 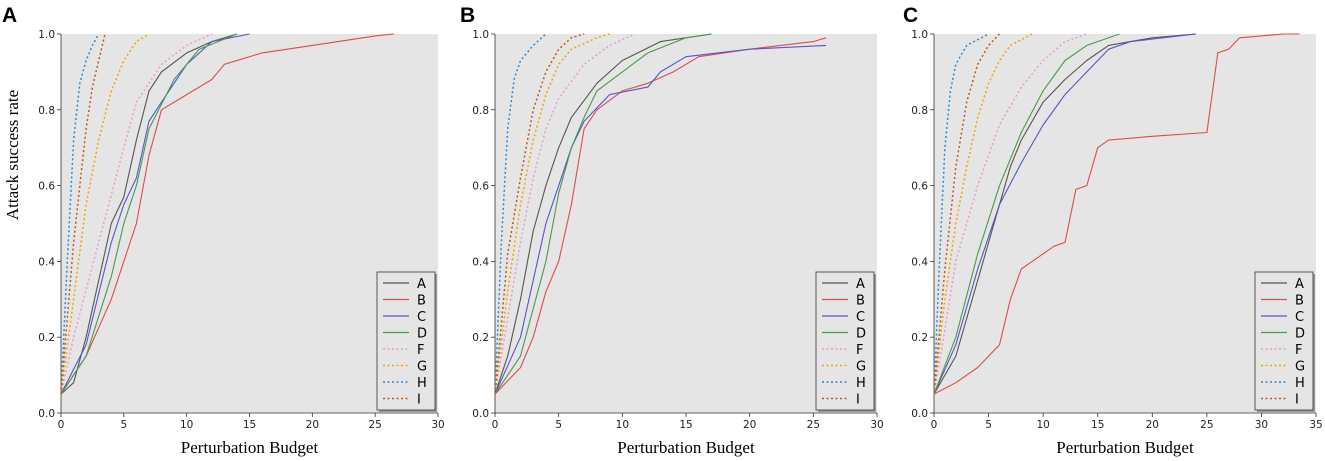 What do you see at coordinates (910, 15) in the screenshot?
I see `panel-label: C` at bounding box center [910, 15].